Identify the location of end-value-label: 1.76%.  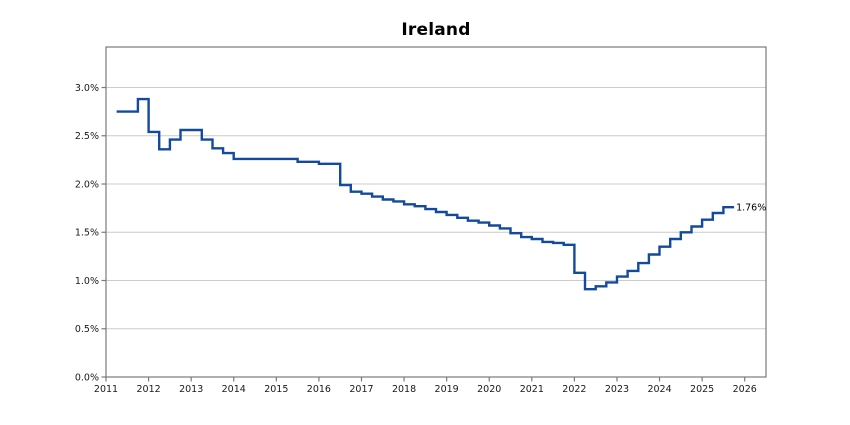
(751, 208).